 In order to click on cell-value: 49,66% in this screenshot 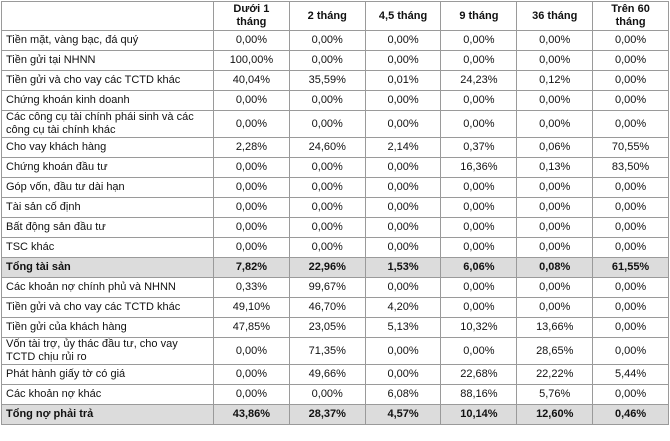, I will do `click(327, 374)`.